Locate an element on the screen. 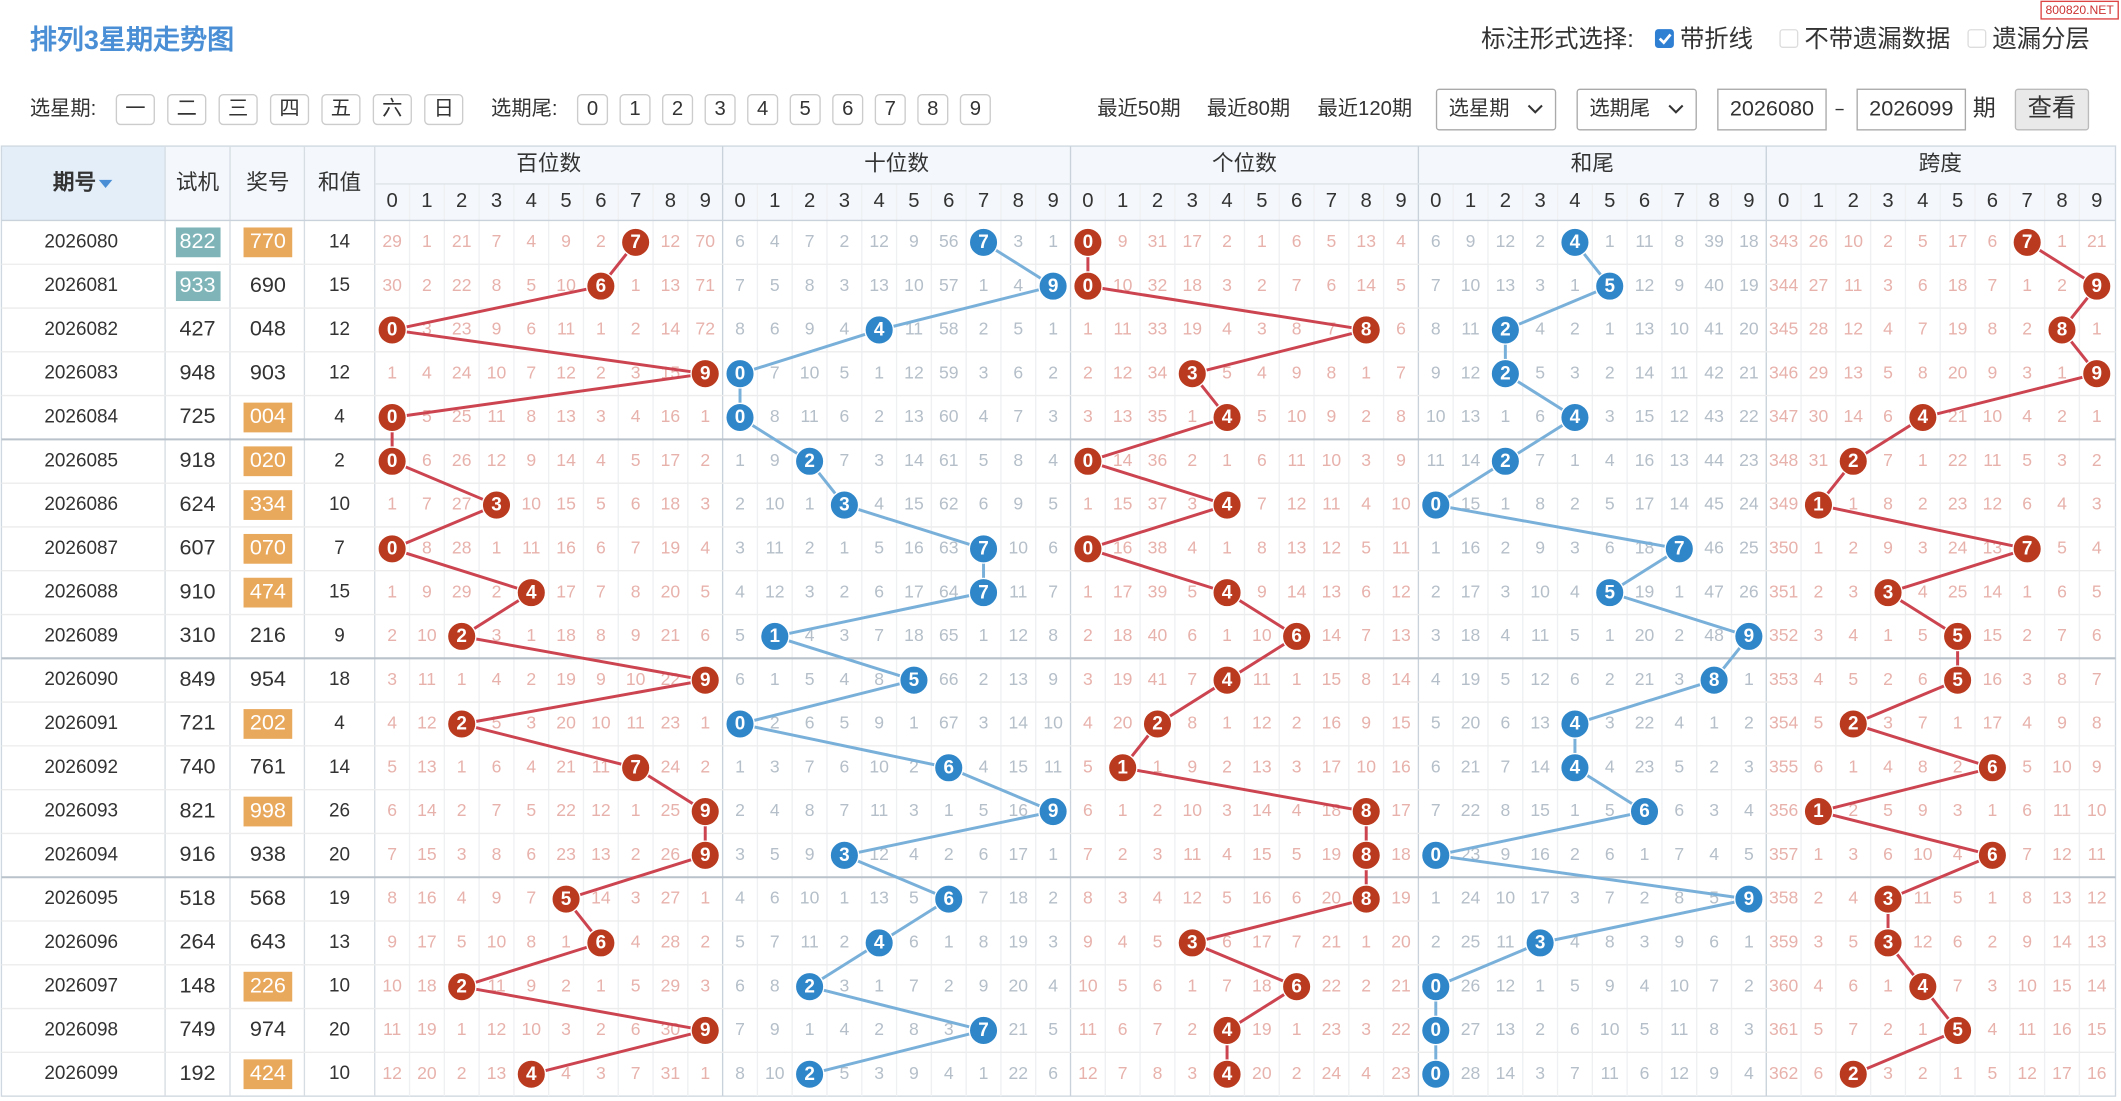  missing-count: 62 is located at coordinates (949, 504).